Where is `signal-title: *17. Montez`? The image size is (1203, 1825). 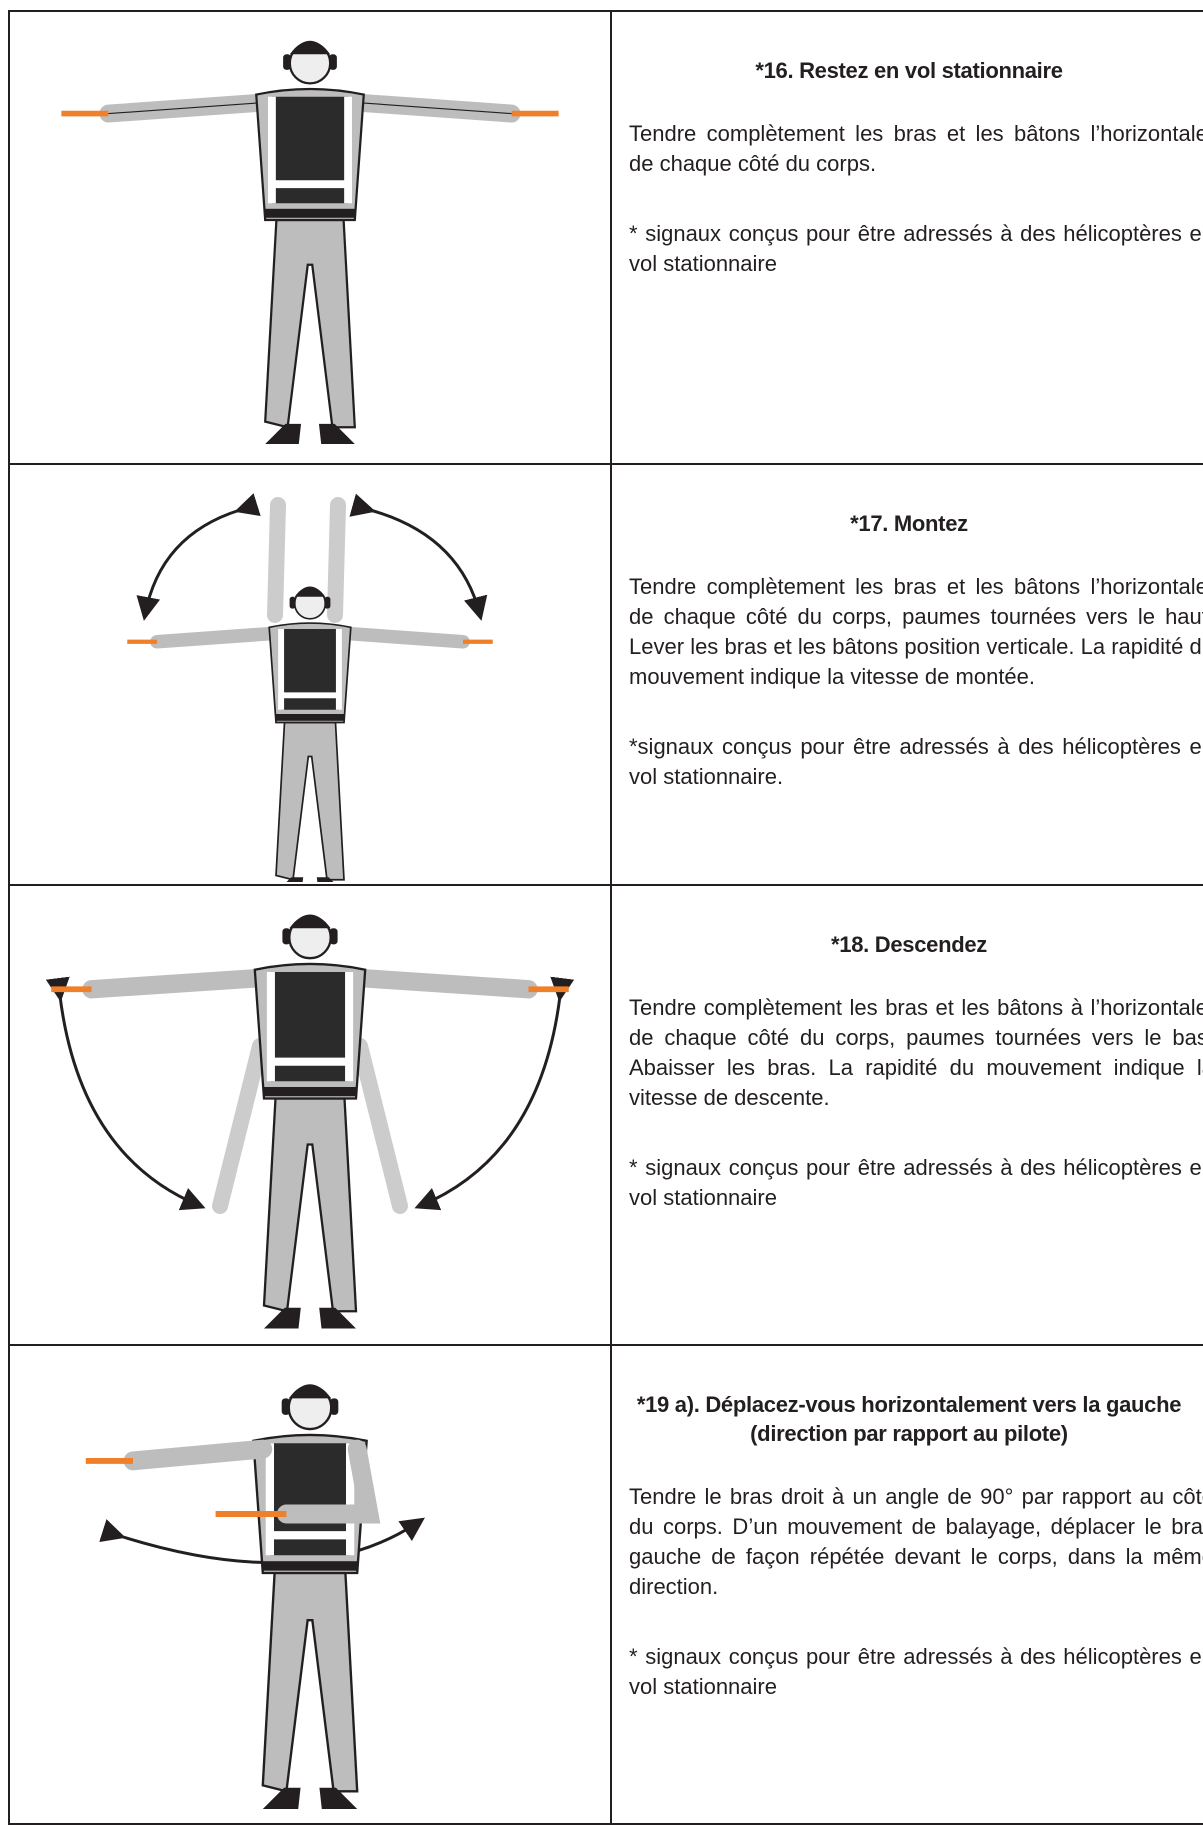 signal-title: *17. Montez is located at coordinates (909, 523).